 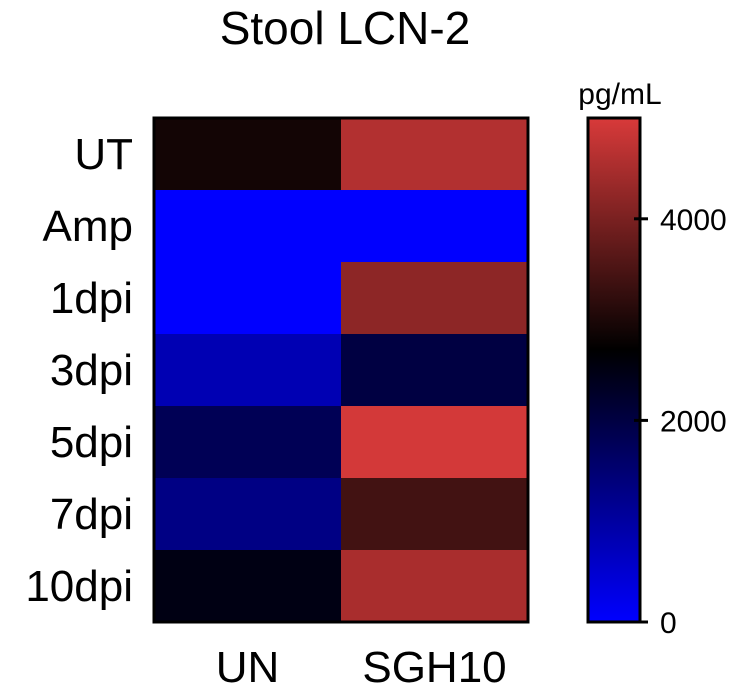 I want to click on colorbar-tick-label: 4000, so click(x=693, y=220).